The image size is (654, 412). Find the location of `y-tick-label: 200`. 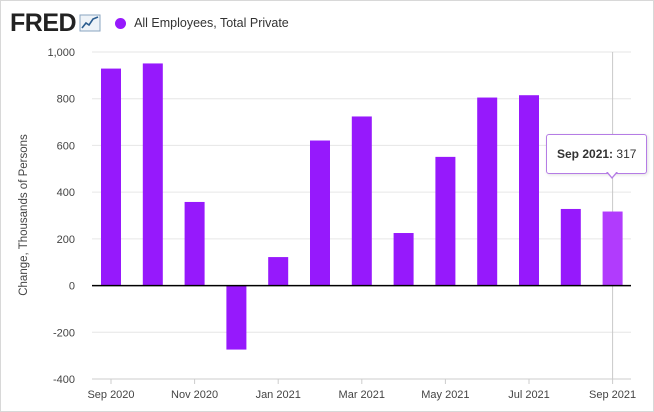

y-tick-label: 200 is located at coordinates (66, 240).